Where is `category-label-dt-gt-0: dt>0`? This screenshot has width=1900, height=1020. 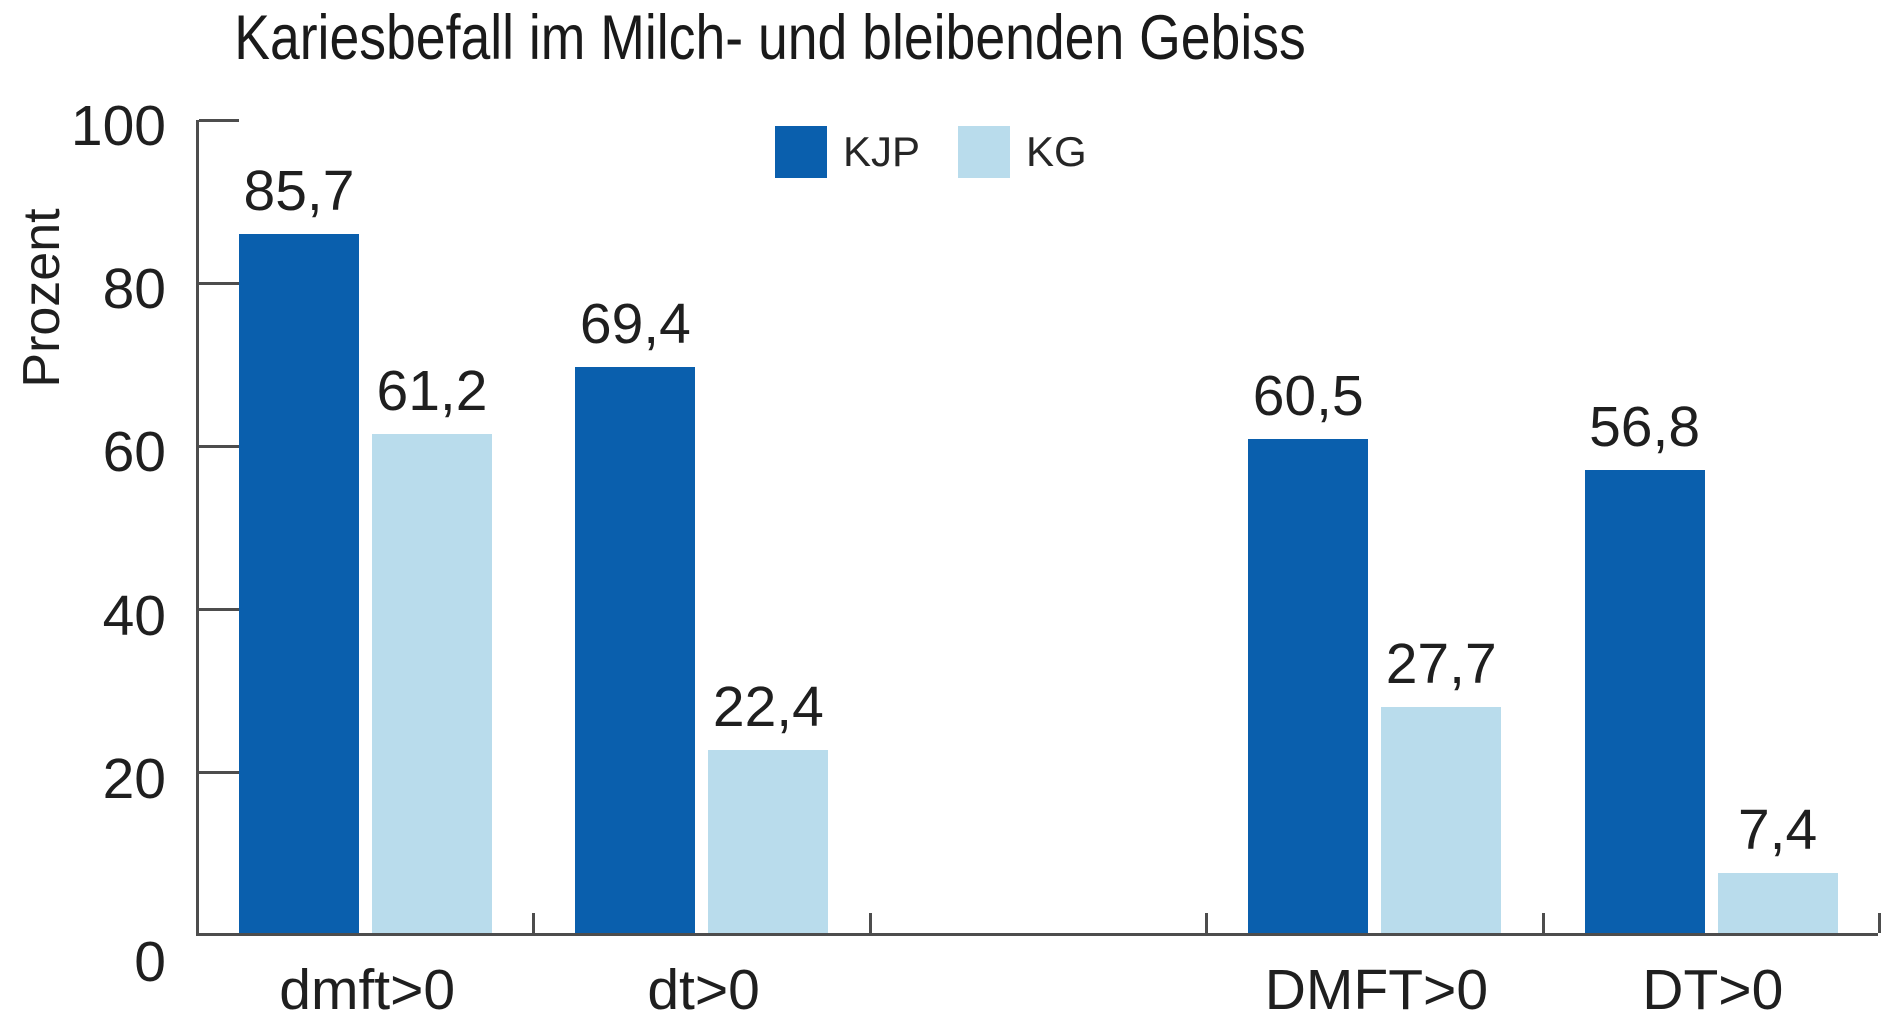 category-label-dt-gt-0: dt>0 is located at coordinates (703, 989).